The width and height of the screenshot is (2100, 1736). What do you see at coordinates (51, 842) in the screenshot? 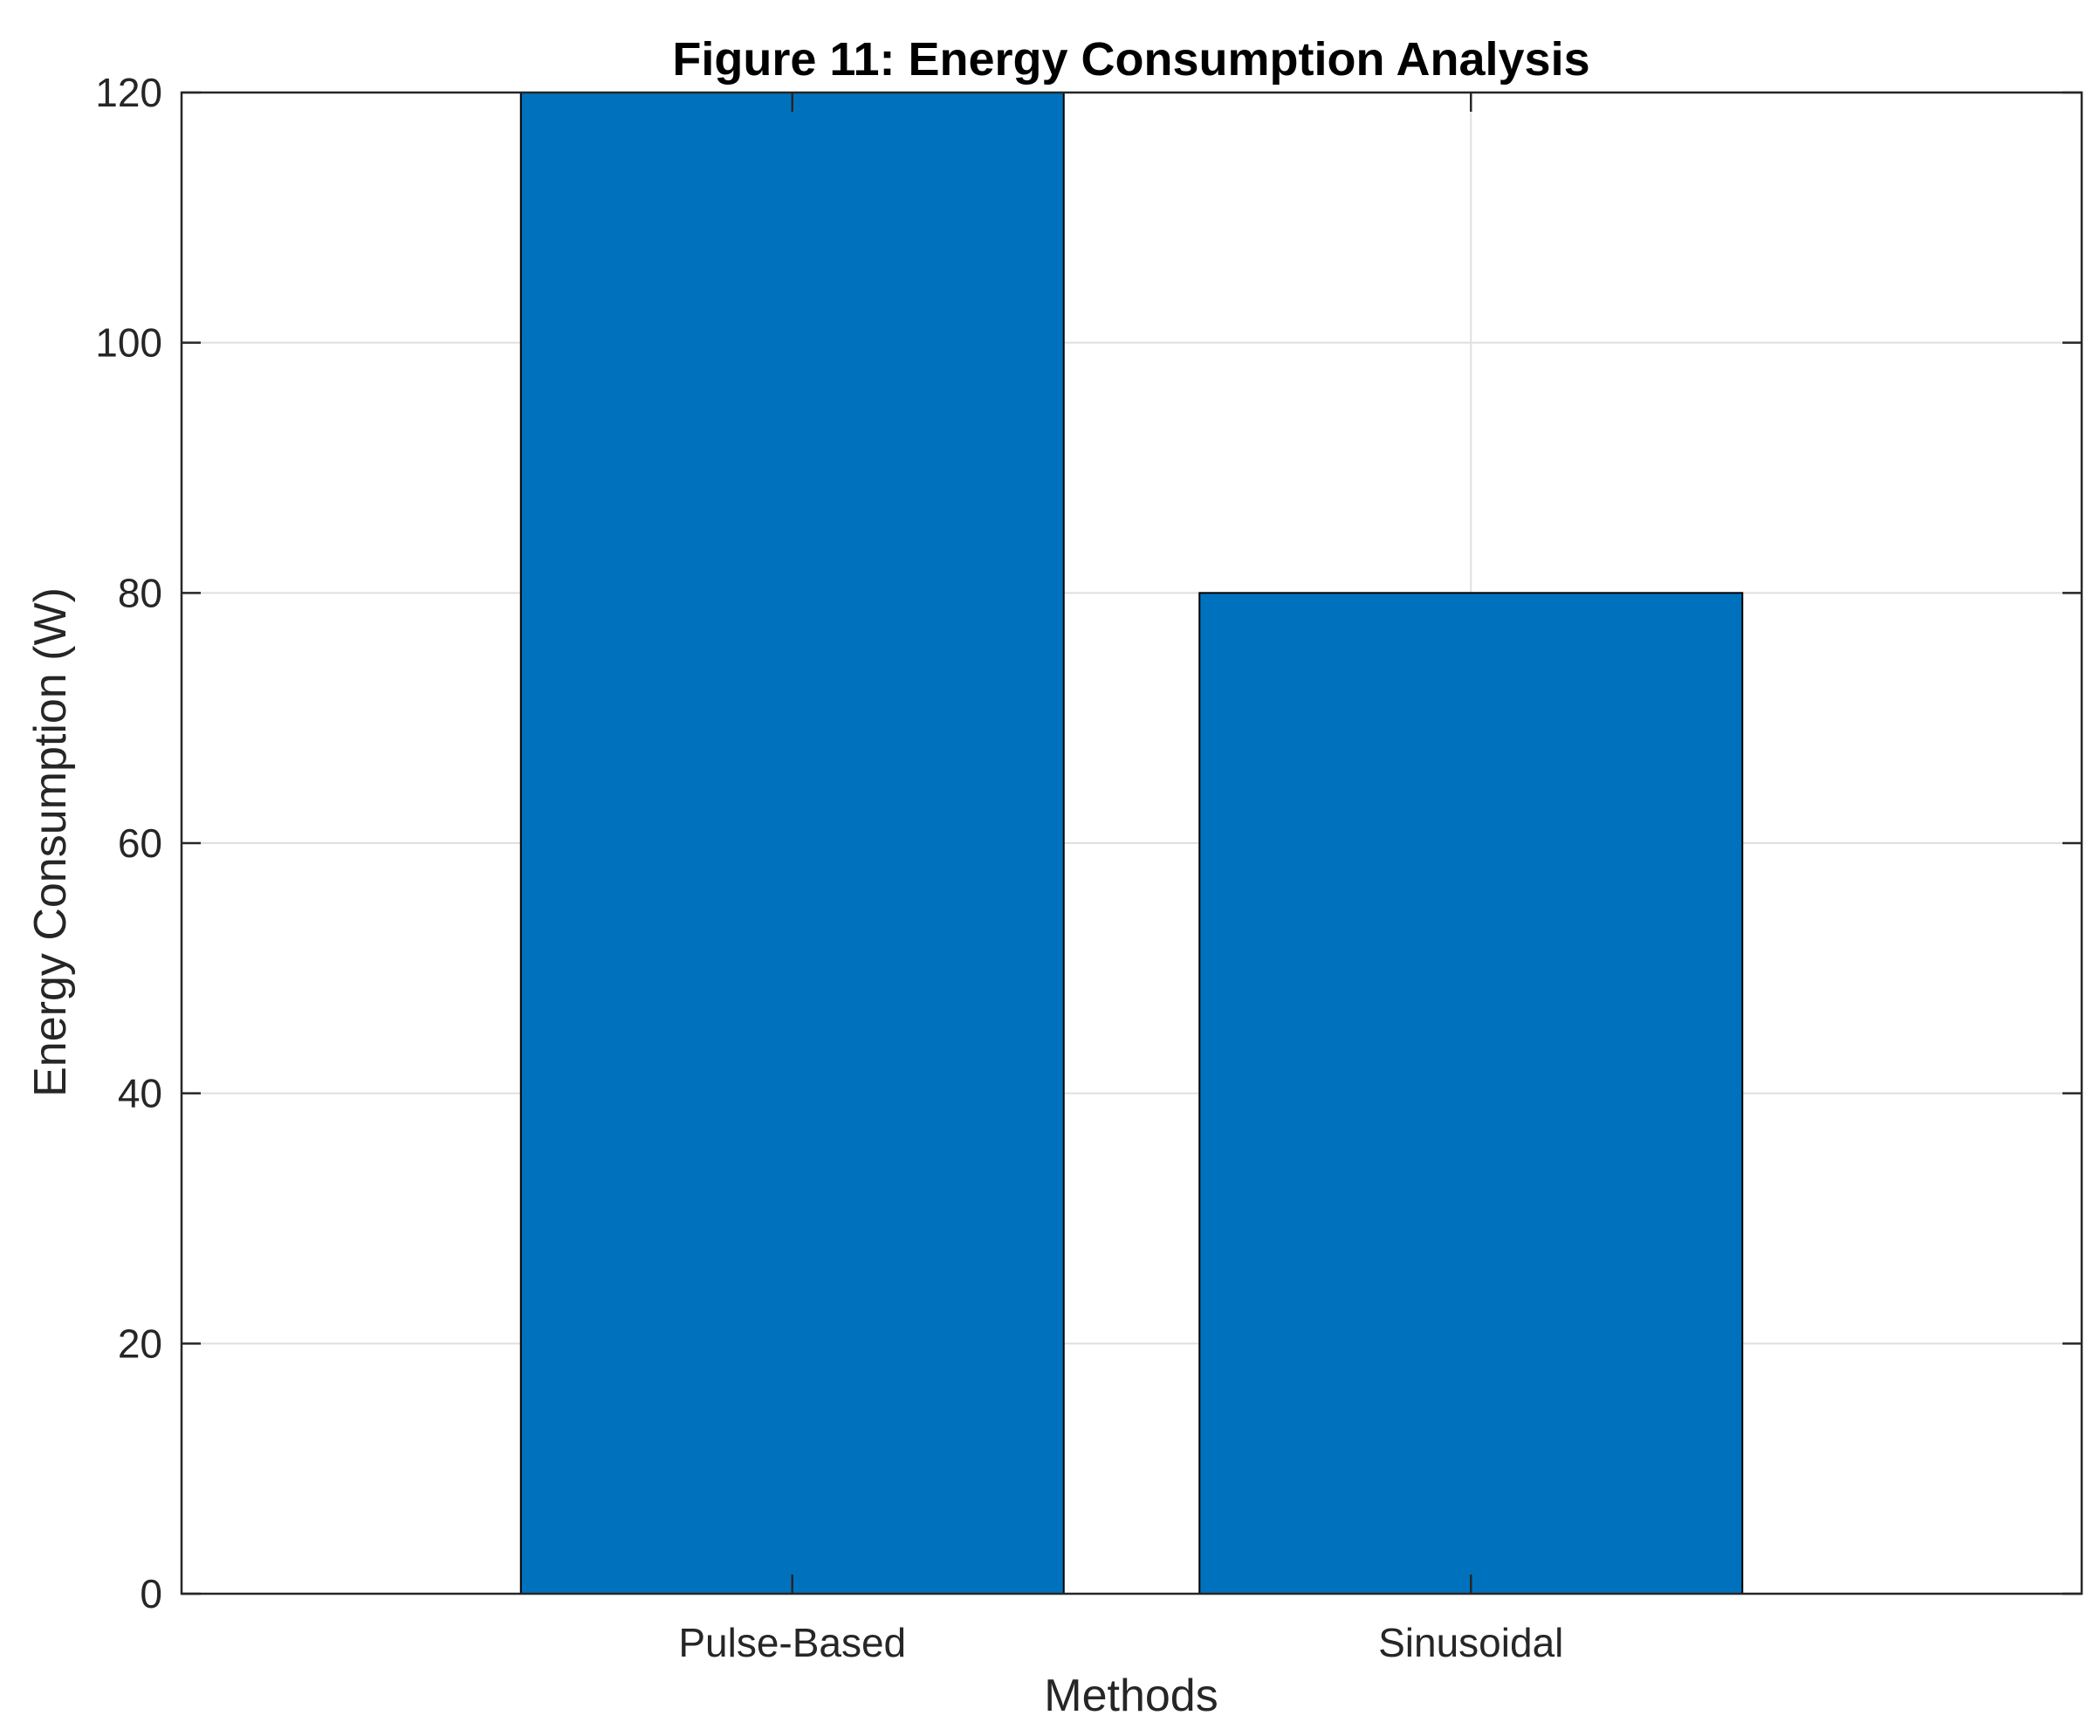
I see `y-axis-title: Energy Consumption (W)` at bounding box center [51, 842].